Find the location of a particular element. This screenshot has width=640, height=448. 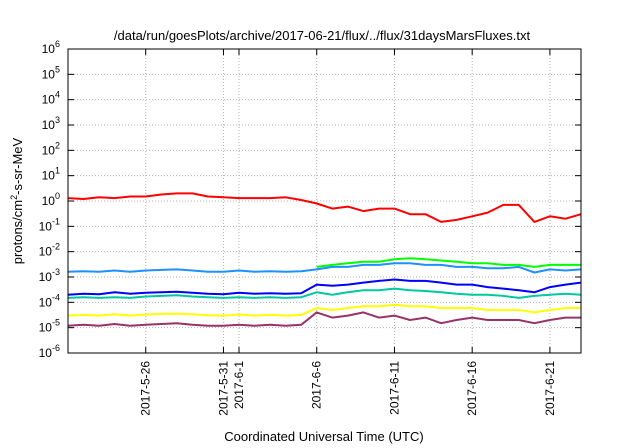

y-axis-label-superscript: 2 is located at coordinates (14, 197).